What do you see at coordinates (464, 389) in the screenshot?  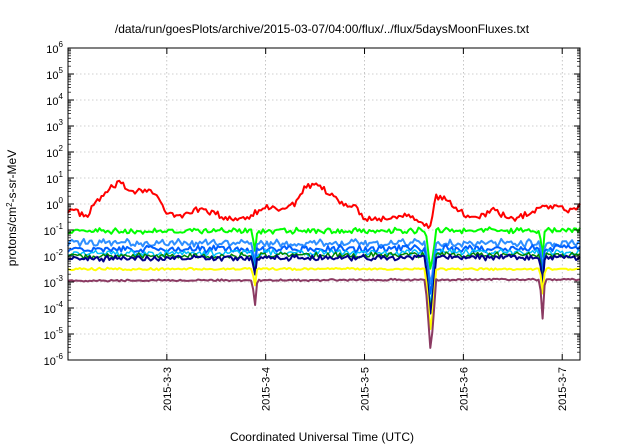 I see `x-tick-label: 2015-3-6` at bounding box center [464, 389].